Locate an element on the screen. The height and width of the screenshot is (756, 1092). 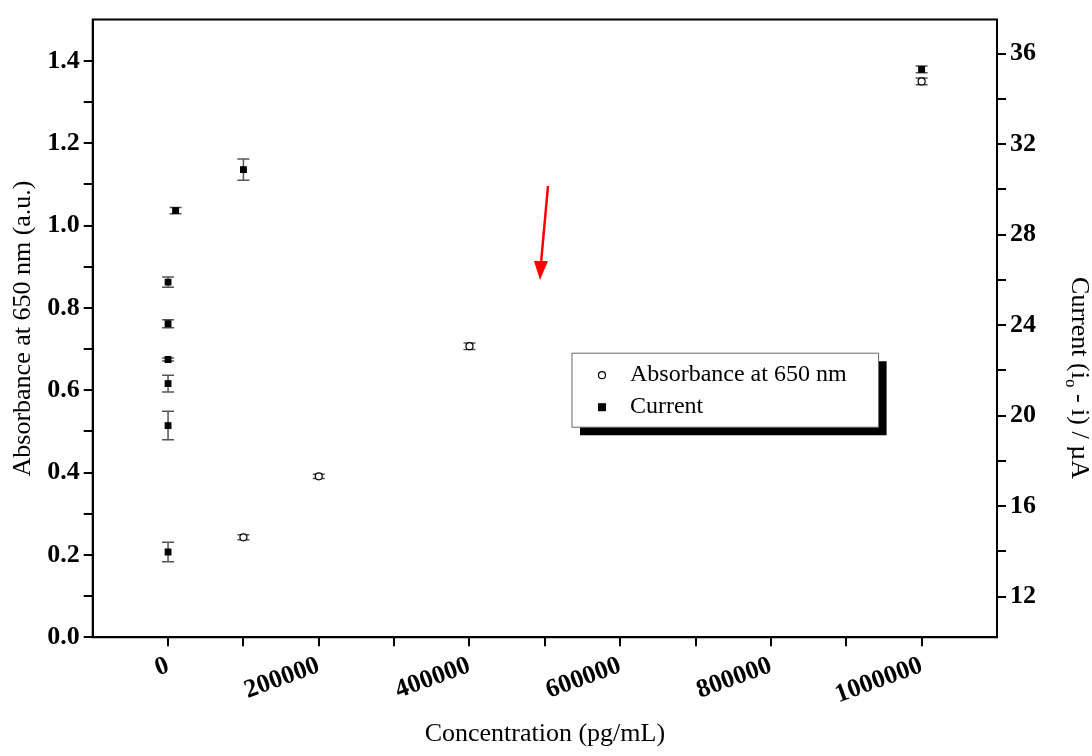
x-tick-label: 0 is located at coordinates (161, 665).